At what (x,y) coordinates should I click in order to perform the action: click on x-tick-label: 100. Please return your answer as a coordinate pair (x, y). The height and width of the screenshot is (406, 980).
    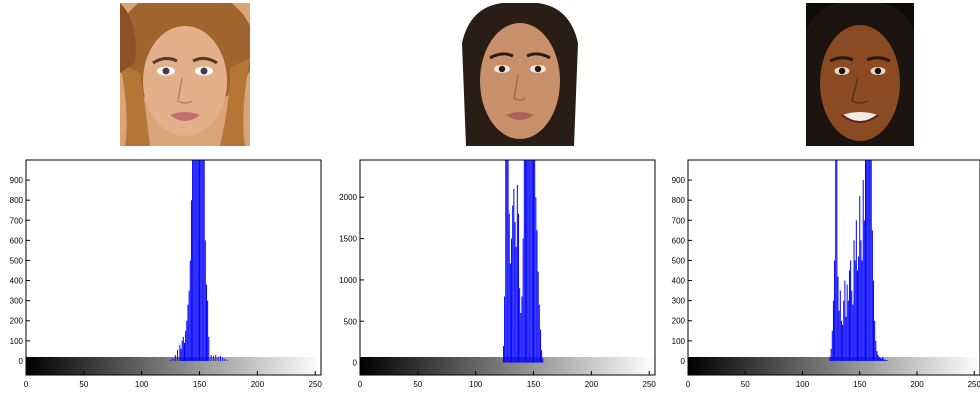
    Looking at the image, I should click on (803, 384).